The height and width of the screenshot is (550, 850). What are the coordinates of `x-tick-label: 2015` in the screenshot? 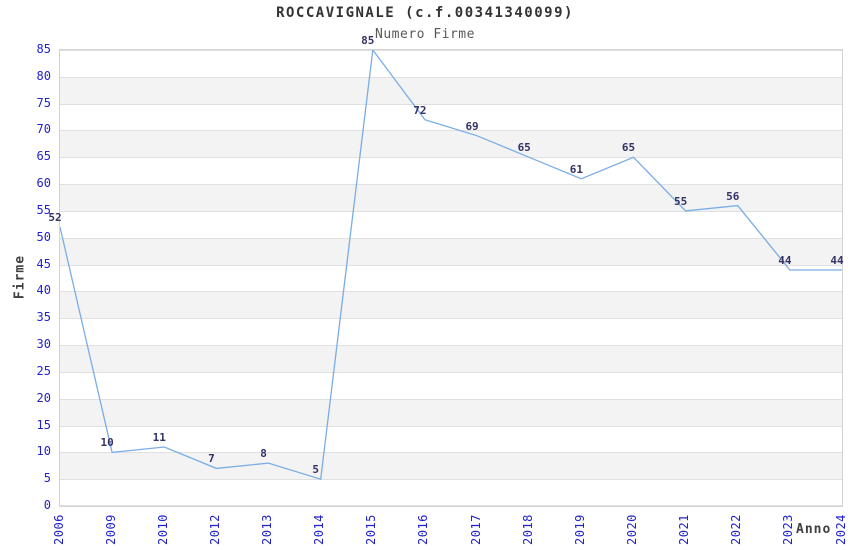 It's located at (371, 529).